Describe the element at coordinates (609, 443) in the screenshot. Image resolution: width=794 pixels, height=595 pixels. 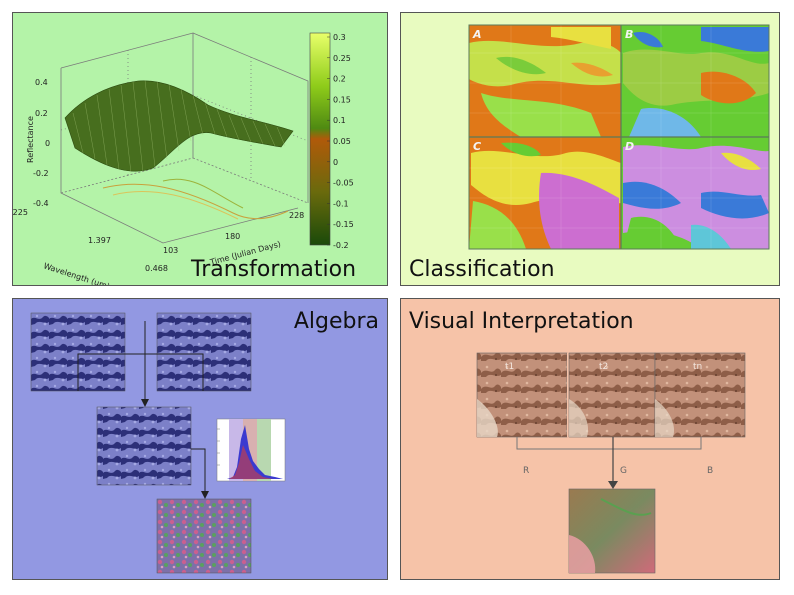
I see `channel-connectors` at that location.